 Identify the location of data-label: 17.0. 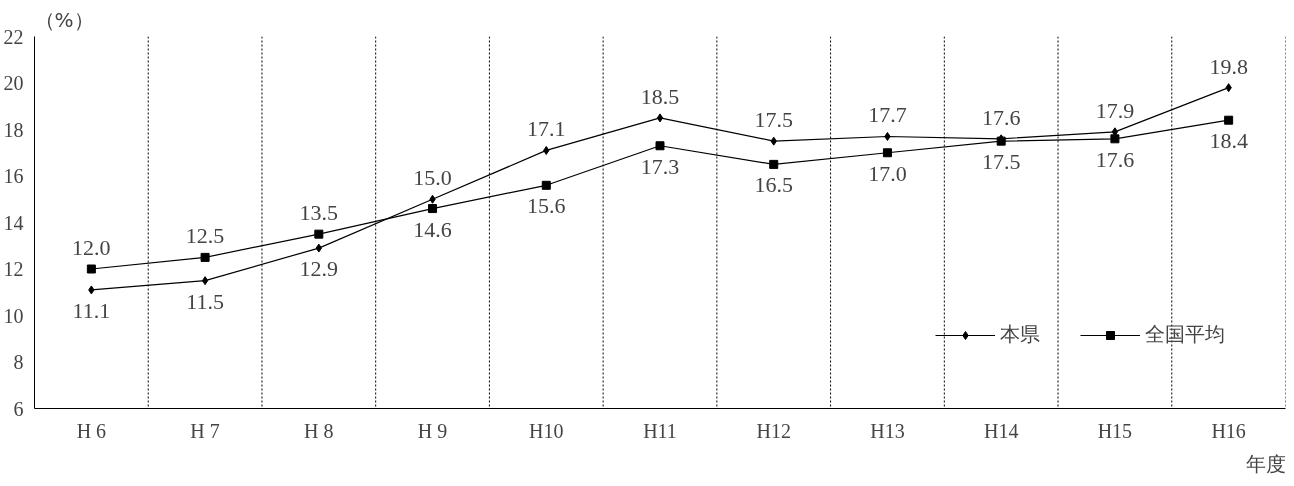
(887, 173).